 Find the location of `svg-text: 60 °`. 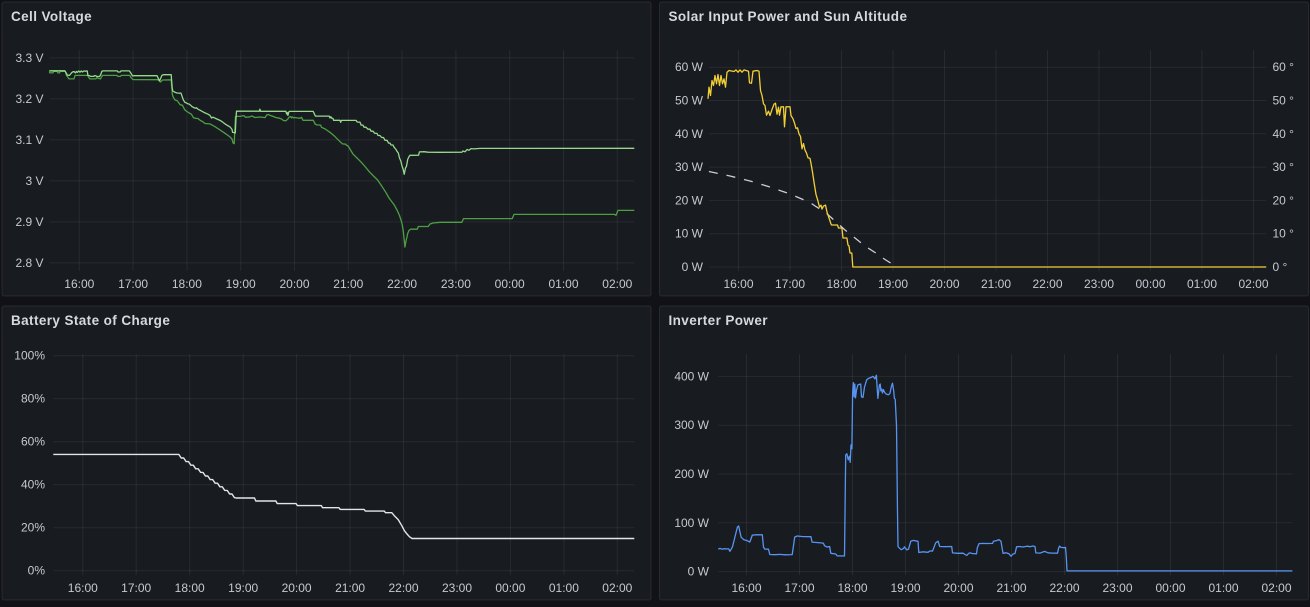

svg-text: 60 ° is located at coordinates (1284, 67).